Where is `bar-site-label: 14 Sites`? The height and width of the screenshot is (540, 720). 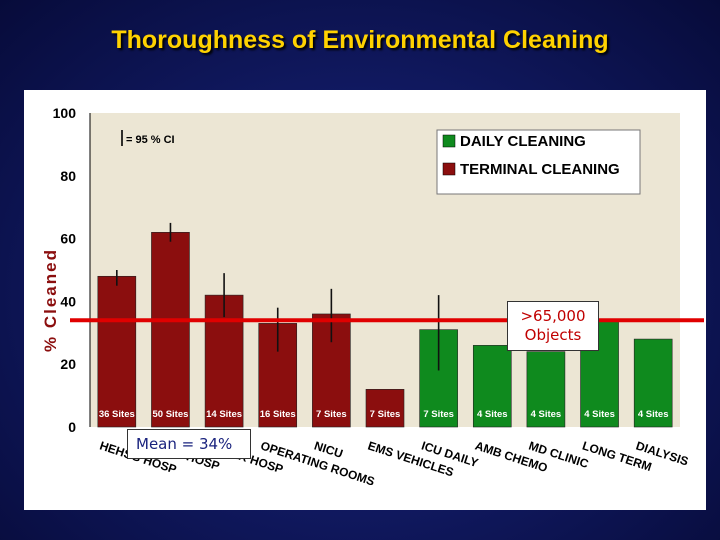 bar-site-label: 14 Sites is located at coordinates (224, 414).